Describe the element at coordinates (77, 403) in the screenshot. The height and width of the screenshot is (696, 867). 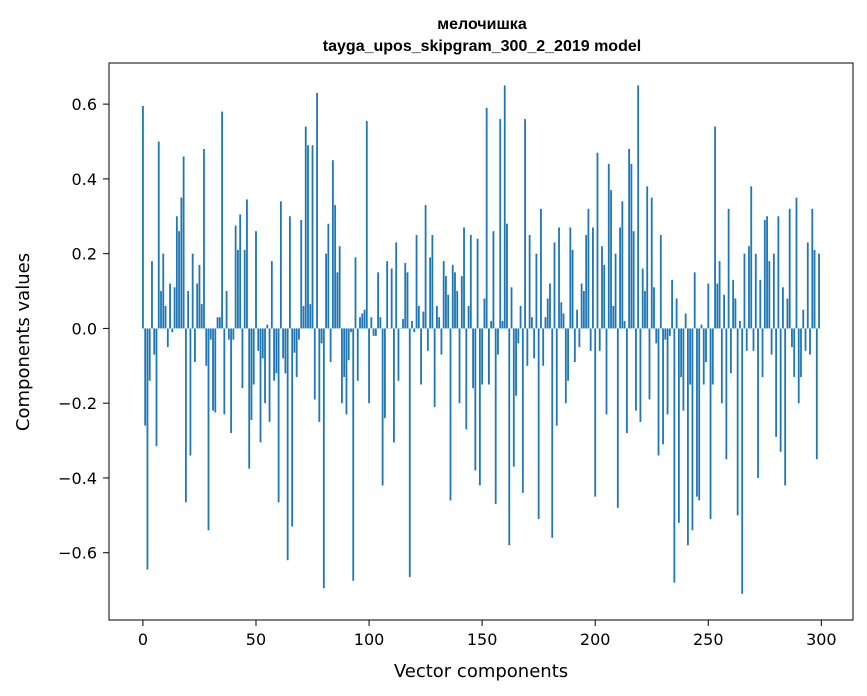
I see `y-tick-label: −0.2` at that location.